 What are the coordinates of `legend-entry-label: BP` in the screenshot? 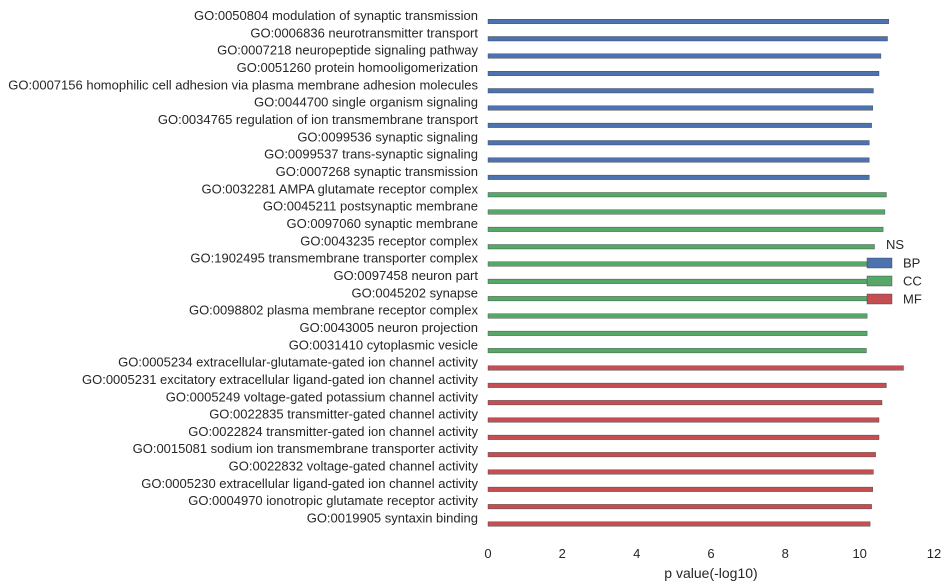 It's located at (911, 263).